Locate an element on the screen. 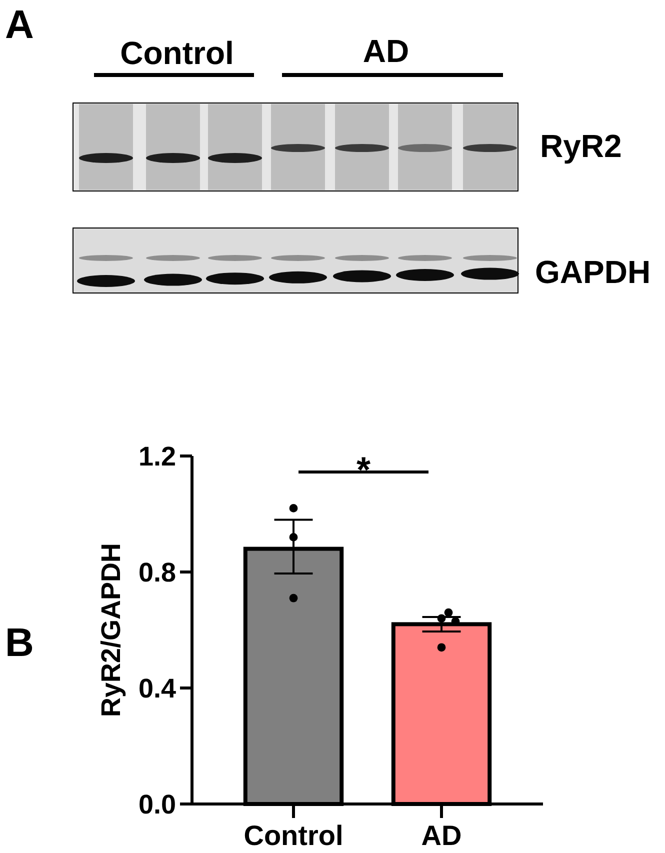 The width and height of the screenshot is (665, 853). y-tick-label: 0.8 is located at coordinates (157, 572).